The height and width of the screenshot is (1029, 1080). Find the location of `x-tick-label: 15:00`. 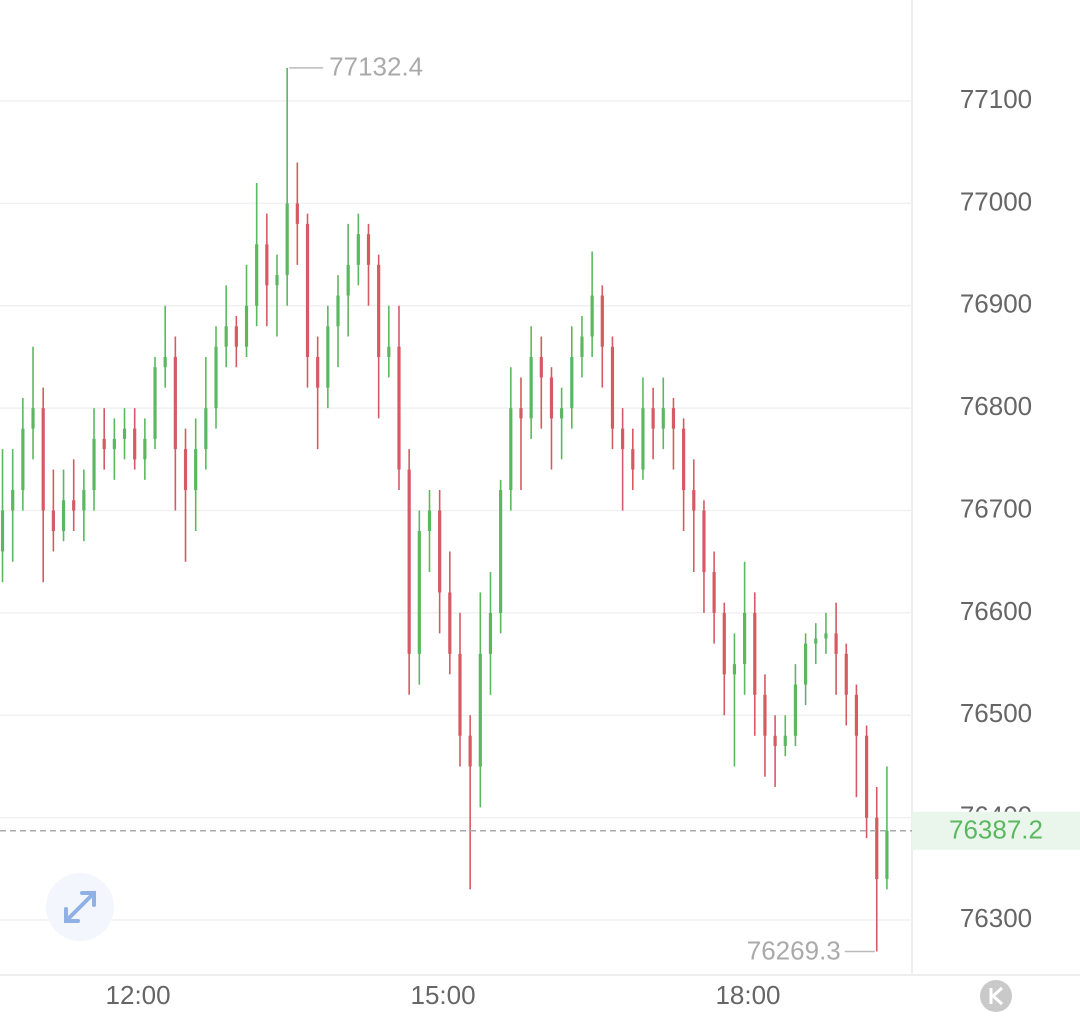

x-tick-label: 15:00 is located at coordinates (443, 995).